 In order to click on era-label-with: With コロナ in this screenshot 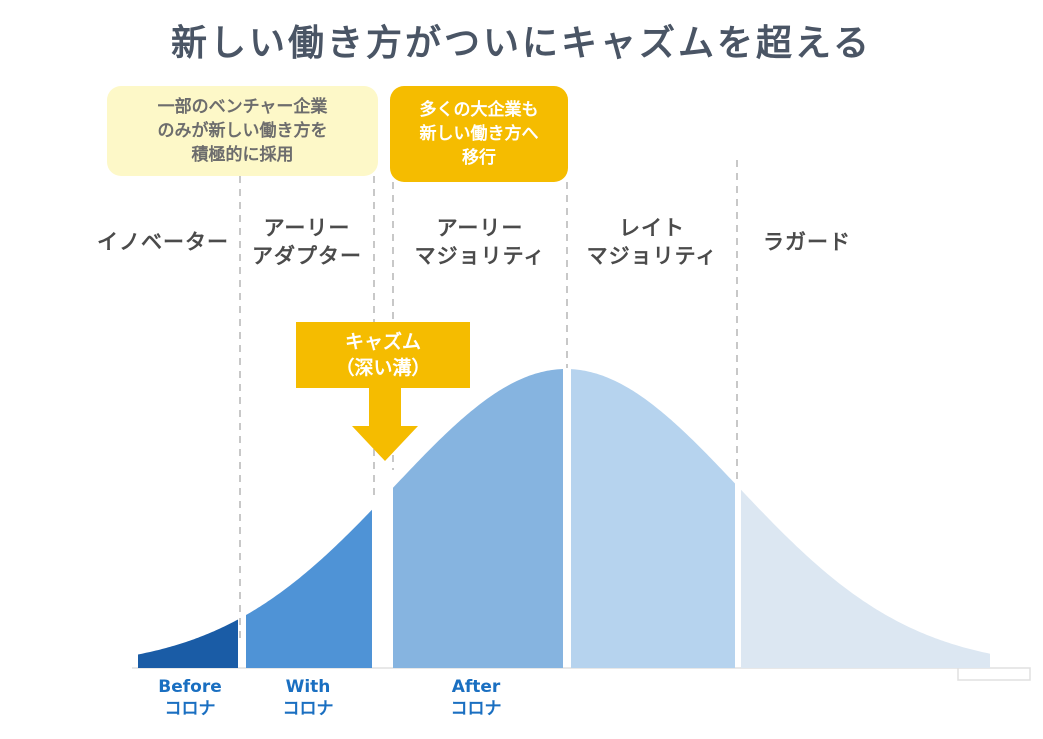, I will do `click(308, 698)`.